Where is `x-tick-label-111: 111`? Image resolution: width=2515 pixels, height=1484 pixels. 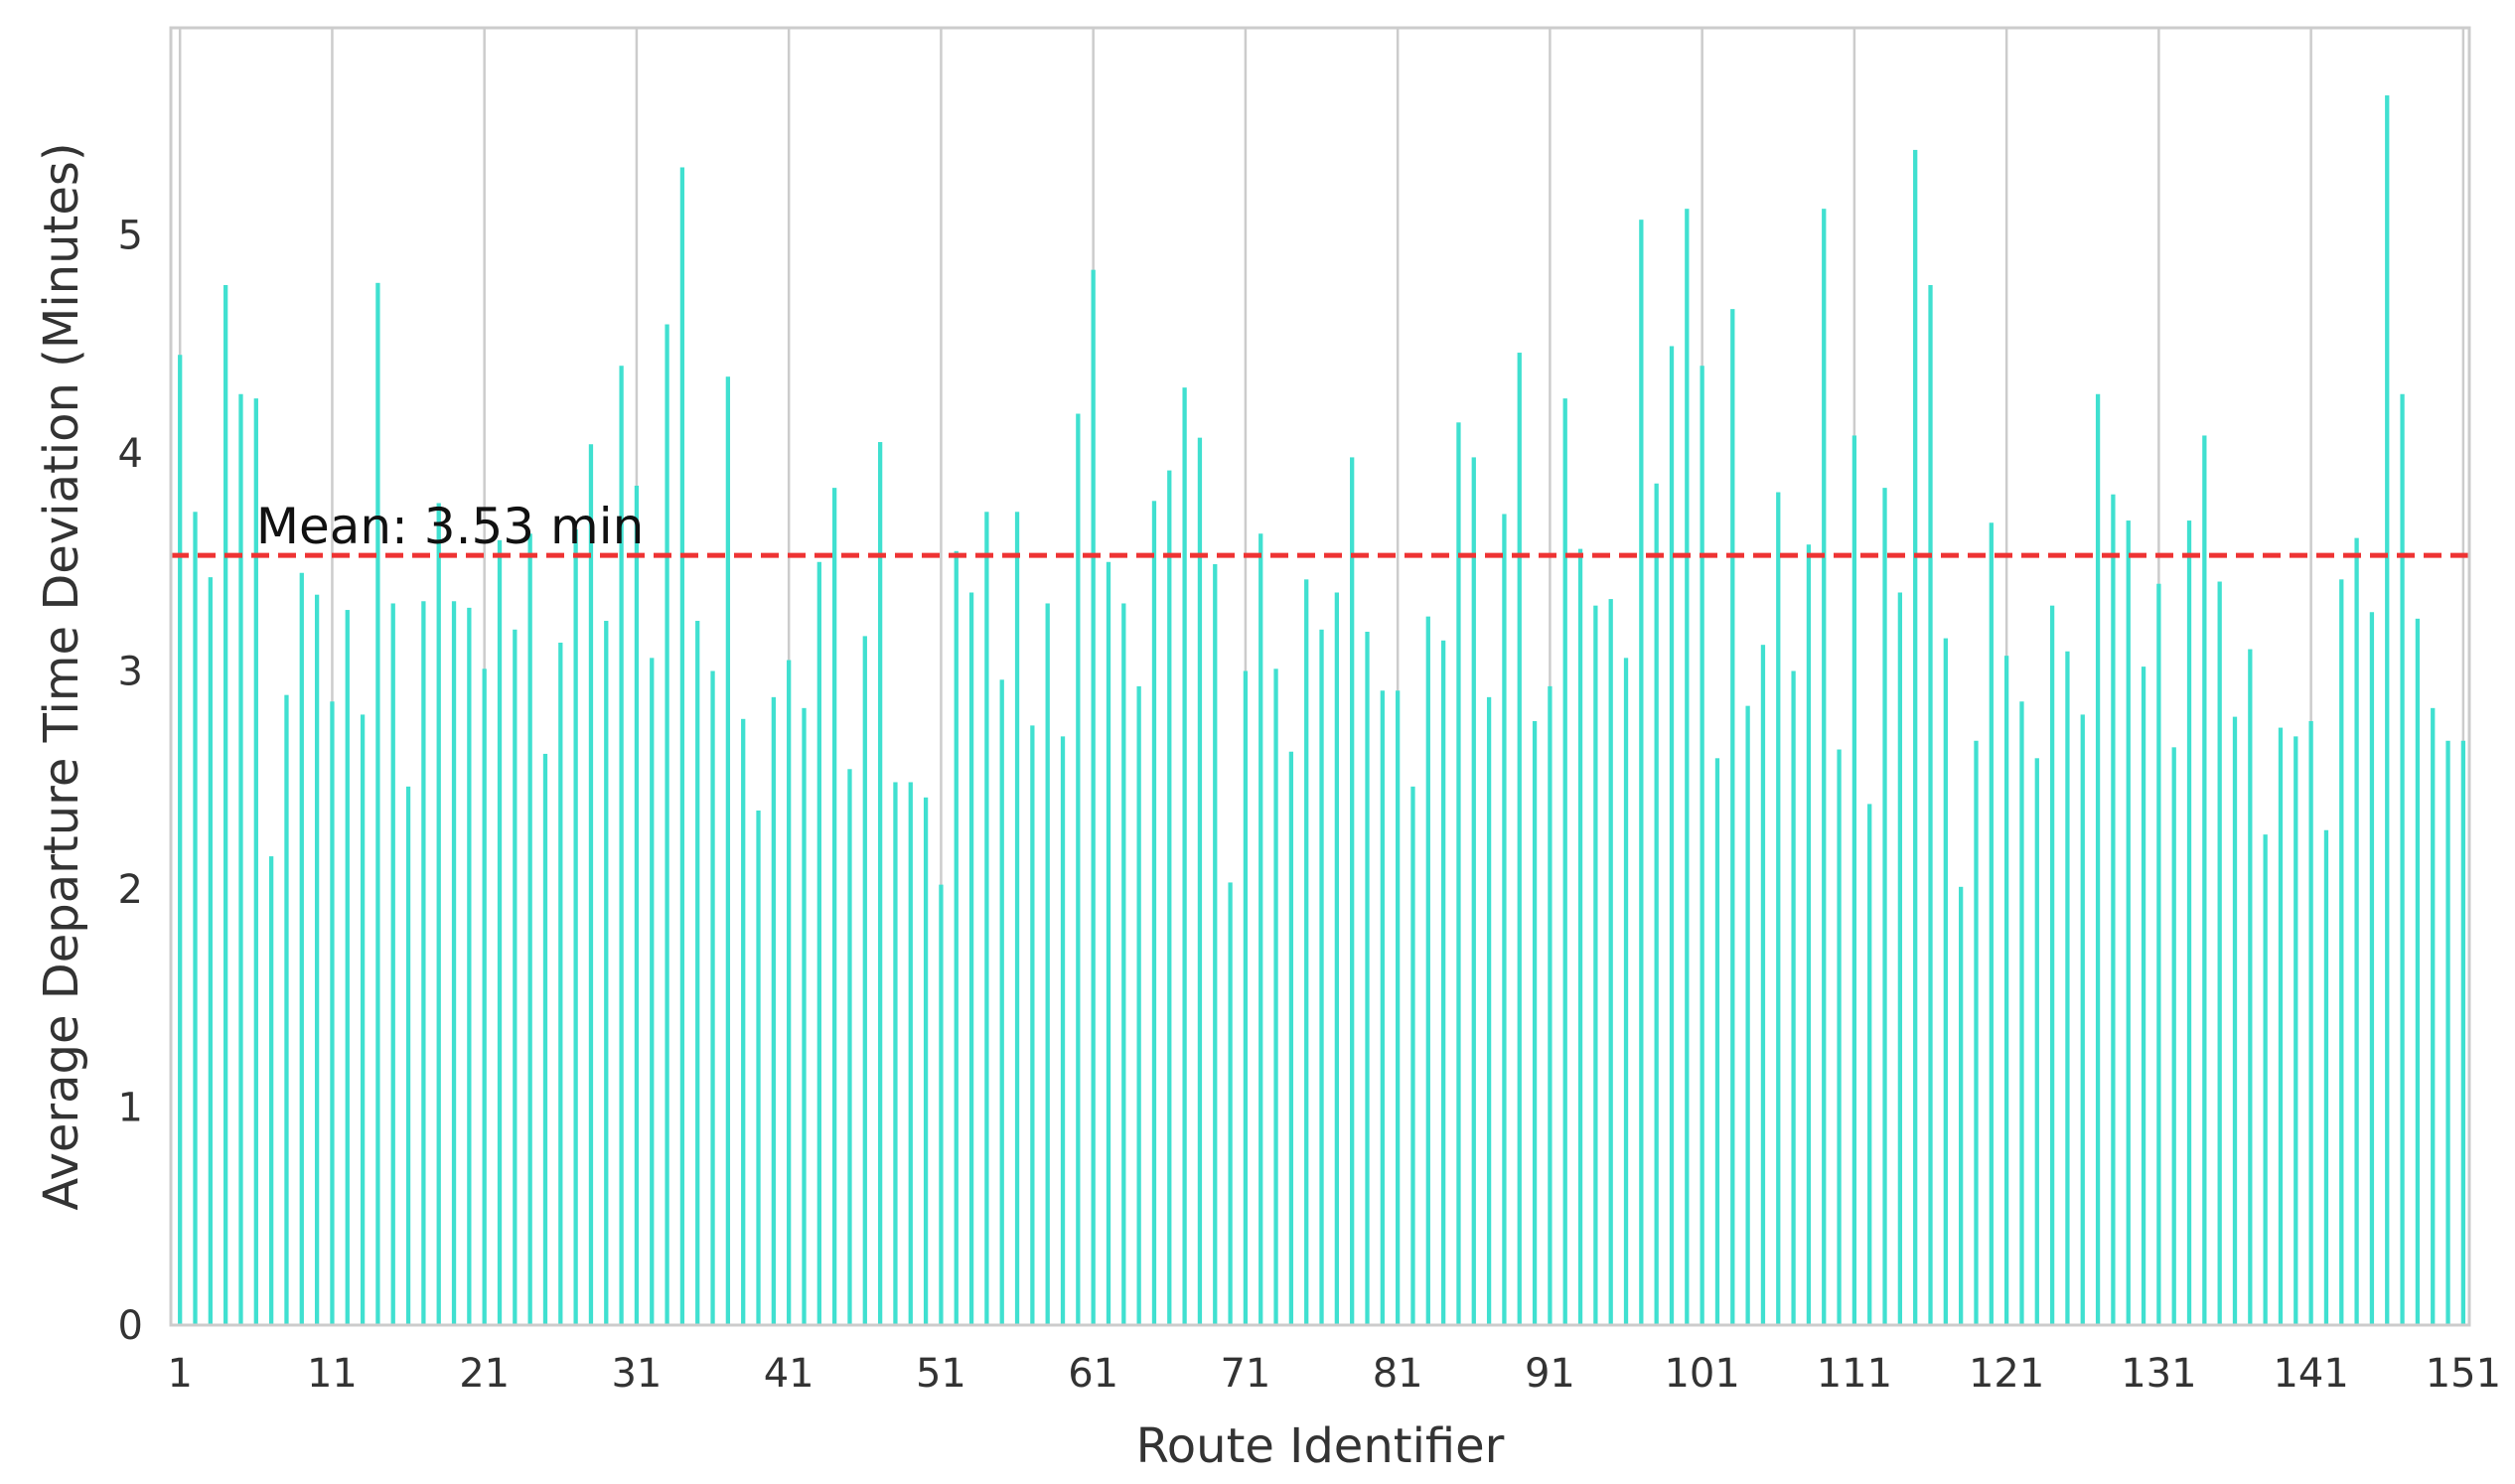
x-tick-label-111: 111 is located at coordinates (1855, 1374).